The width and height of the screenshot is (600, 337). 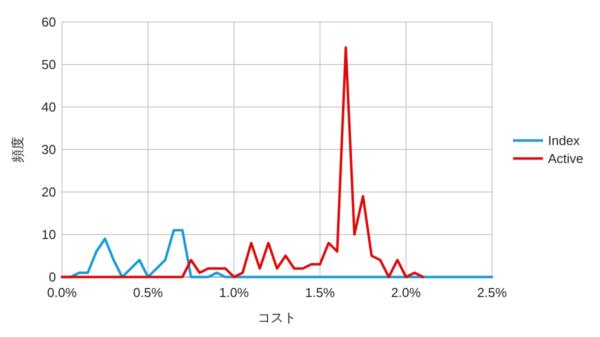 I want to click on y-axis-title: 頻度, so click(x=17, y=149).